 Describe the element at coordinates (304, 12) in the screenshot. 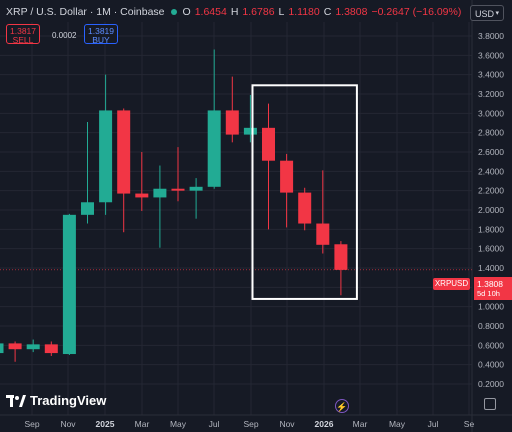

I see `low-value: 1.1180` at that location.